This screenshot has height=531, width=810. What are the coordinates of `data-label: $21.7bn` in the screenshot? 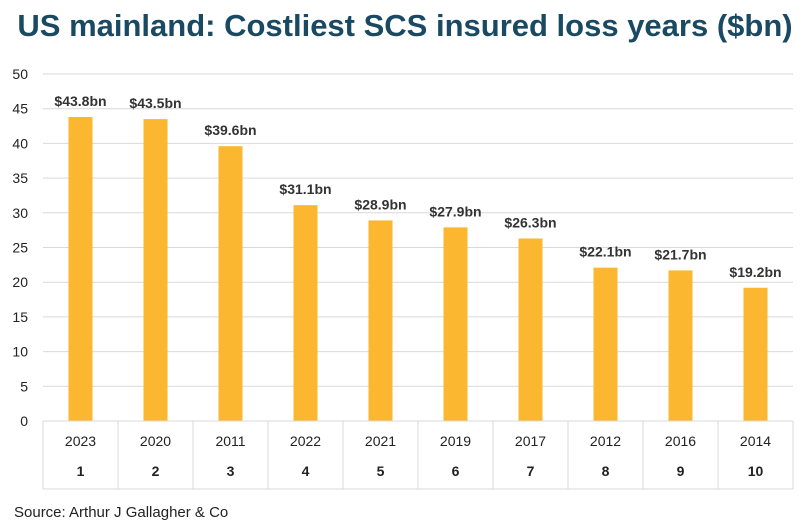 It's located at (680, 254).